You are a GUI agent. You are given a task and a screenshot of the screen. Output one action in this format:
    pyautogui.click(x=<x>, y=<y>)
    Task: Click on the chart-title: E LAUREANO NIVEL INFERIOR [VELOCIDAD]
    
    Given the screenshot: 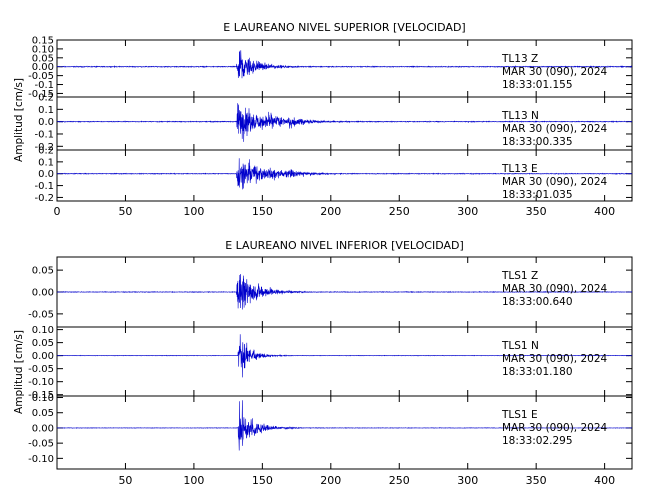 What is the action you would take?
    pyautogui.click(x=344, y=245)
    